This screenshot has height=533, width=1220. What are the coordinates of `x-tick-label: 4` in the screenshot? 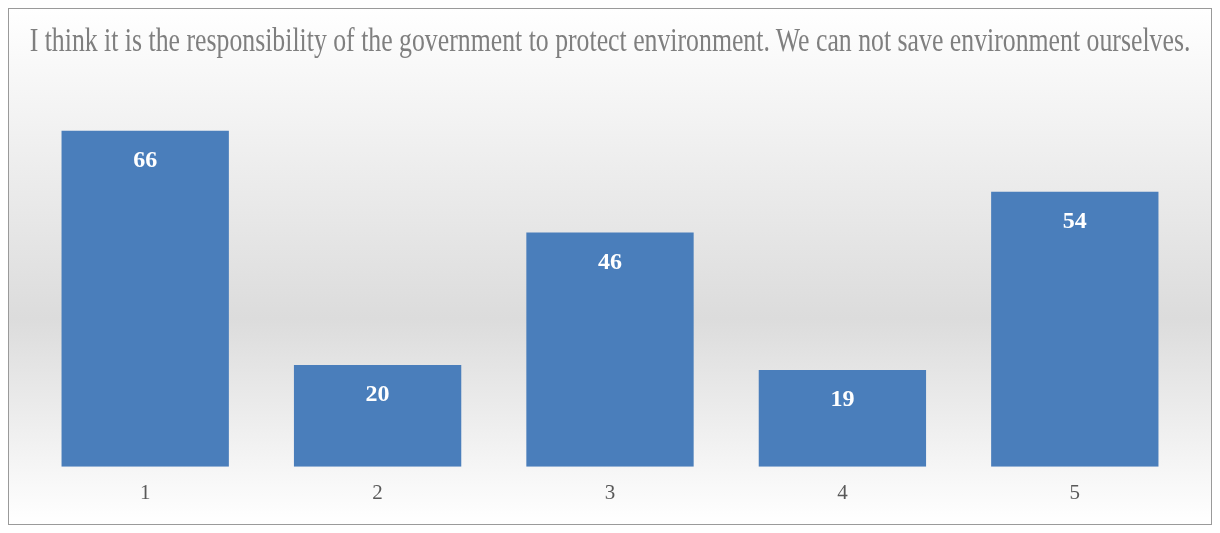 It's located at (843, 491).